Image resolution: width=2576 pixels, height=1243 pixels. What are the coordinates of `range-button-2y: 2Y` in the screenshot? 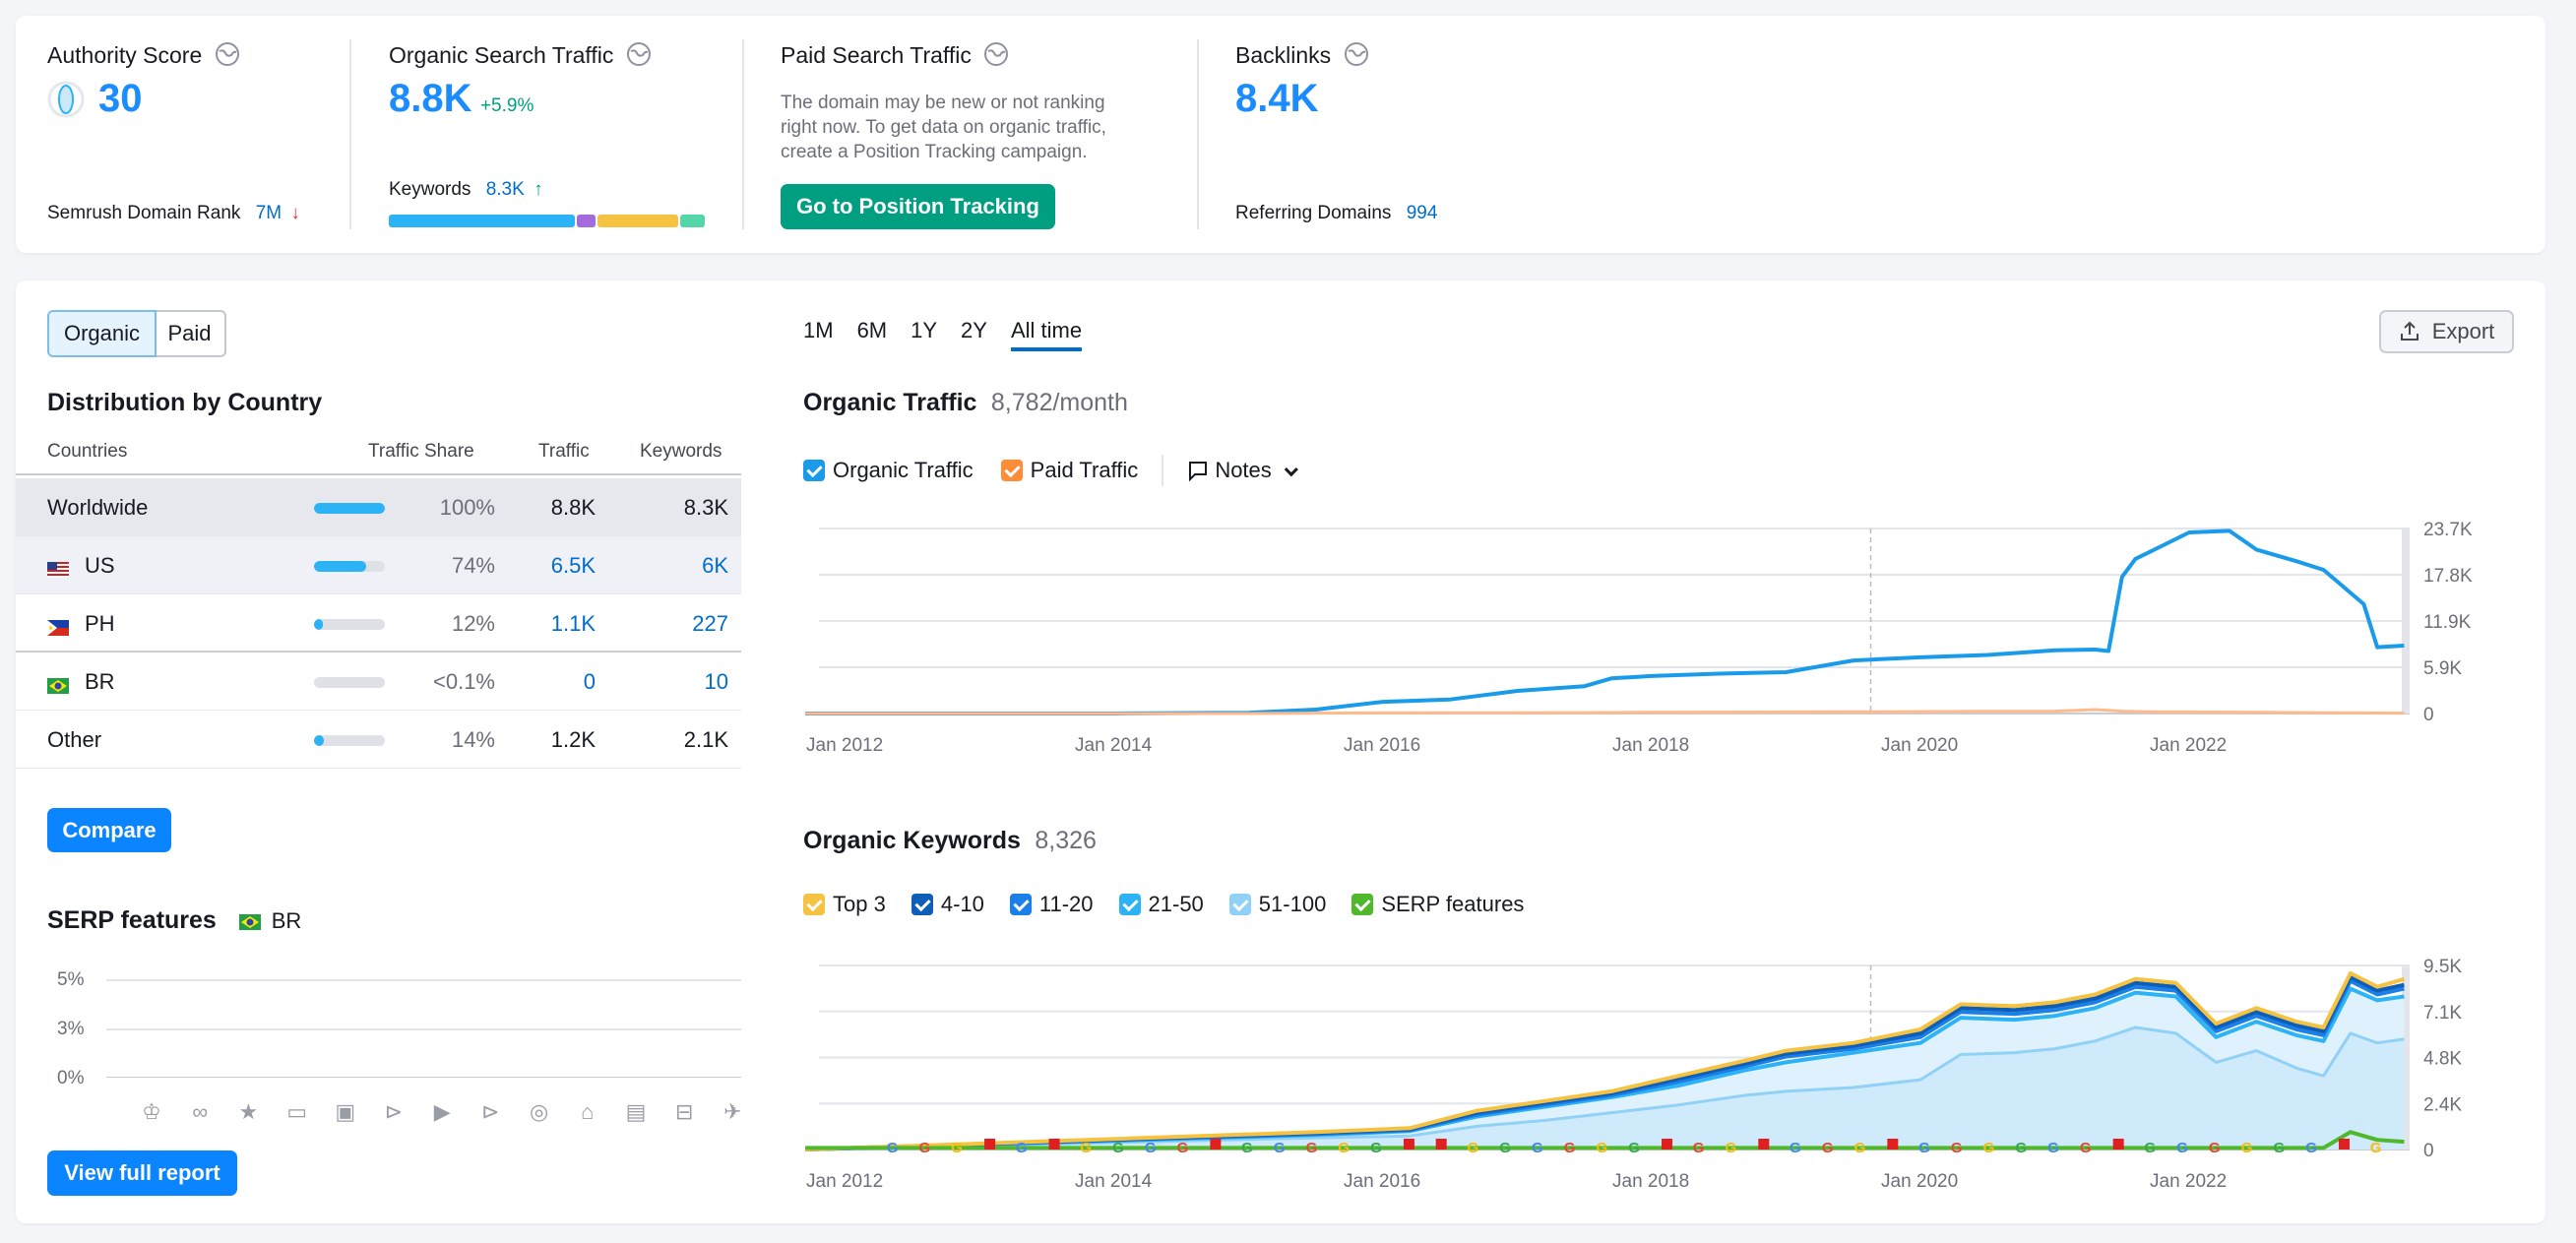 It's located at (974, 330).